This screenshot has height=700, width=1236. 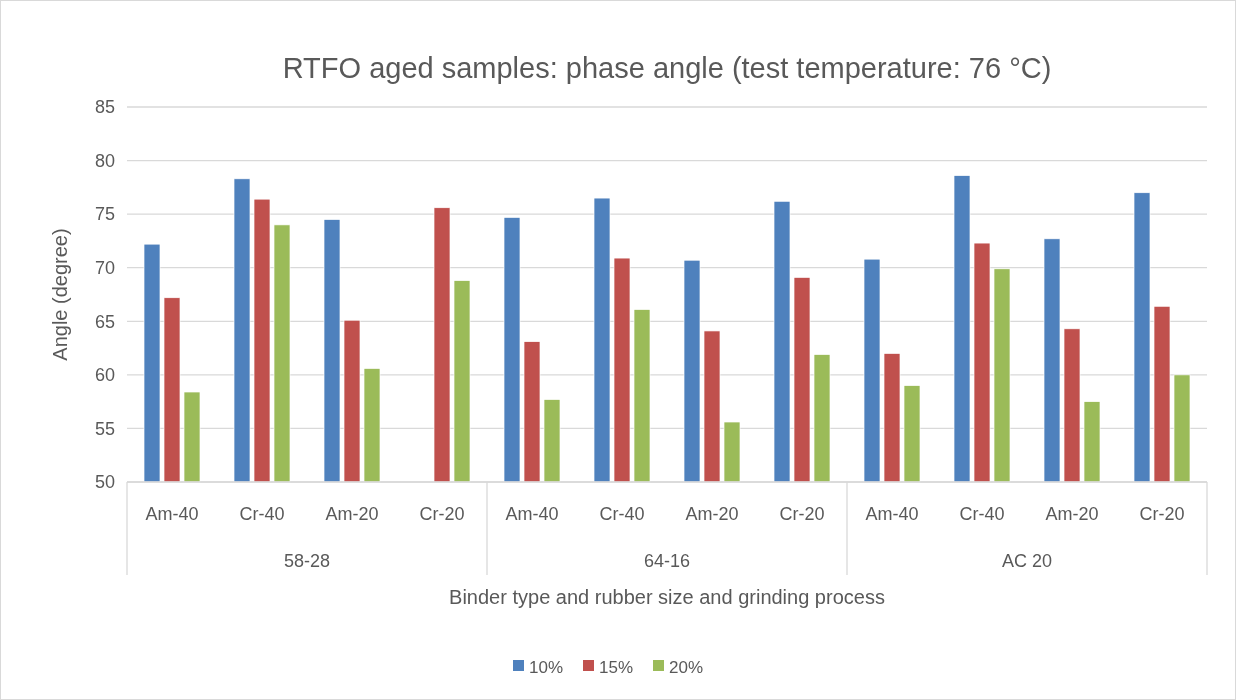 What do you see at coordinates (616, 667) in the screenshot?
I see `legend-label: 15%` at bounding box center [616, 667].